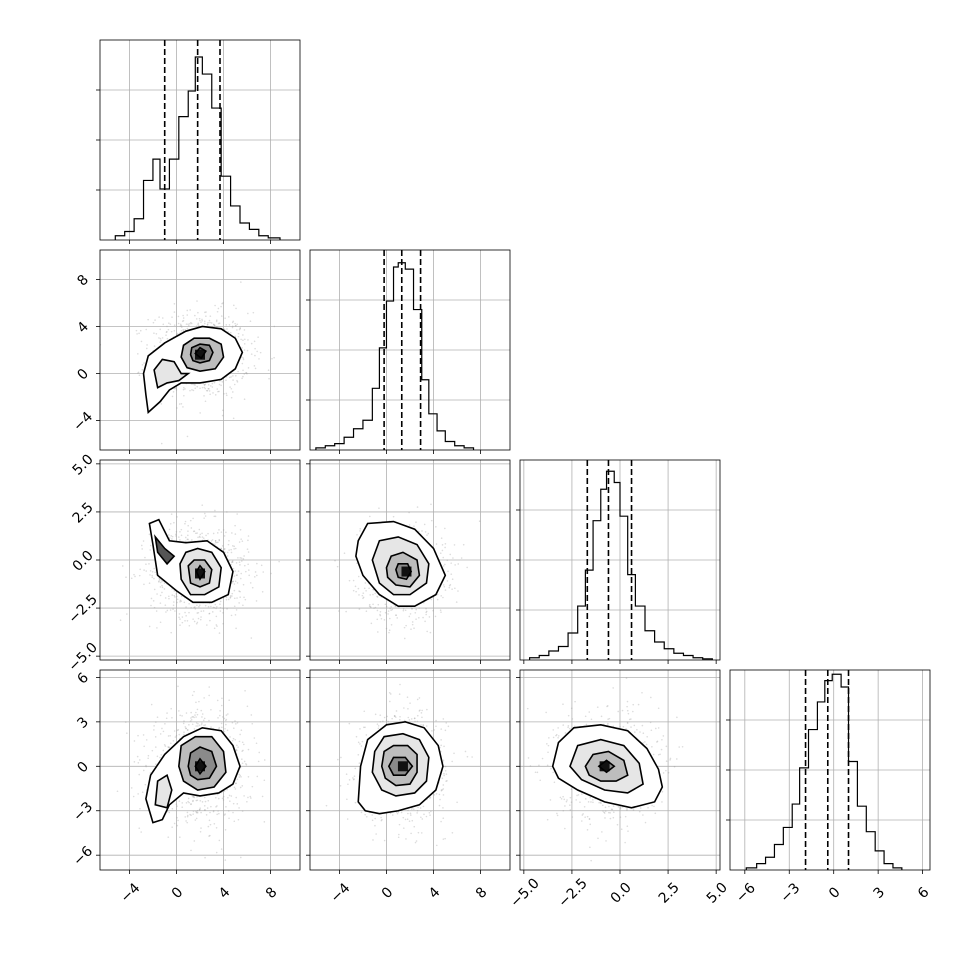 This screenshot has height=970, width=970. I want to click on x-tick-label-3: 3, so click(880, 893).